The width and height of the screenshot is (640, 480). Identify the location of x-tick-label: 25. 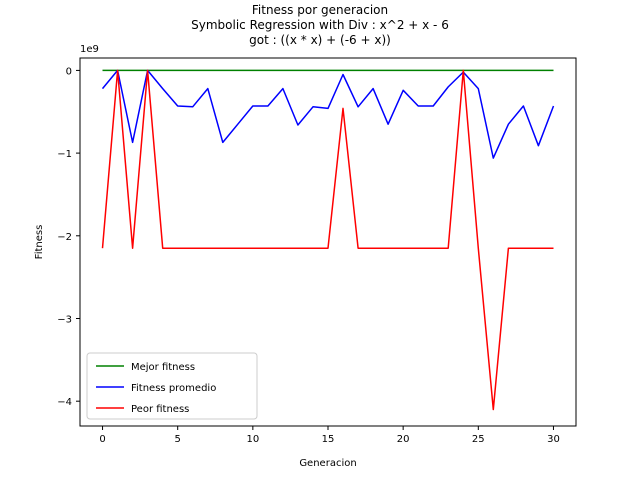
(478, 439).